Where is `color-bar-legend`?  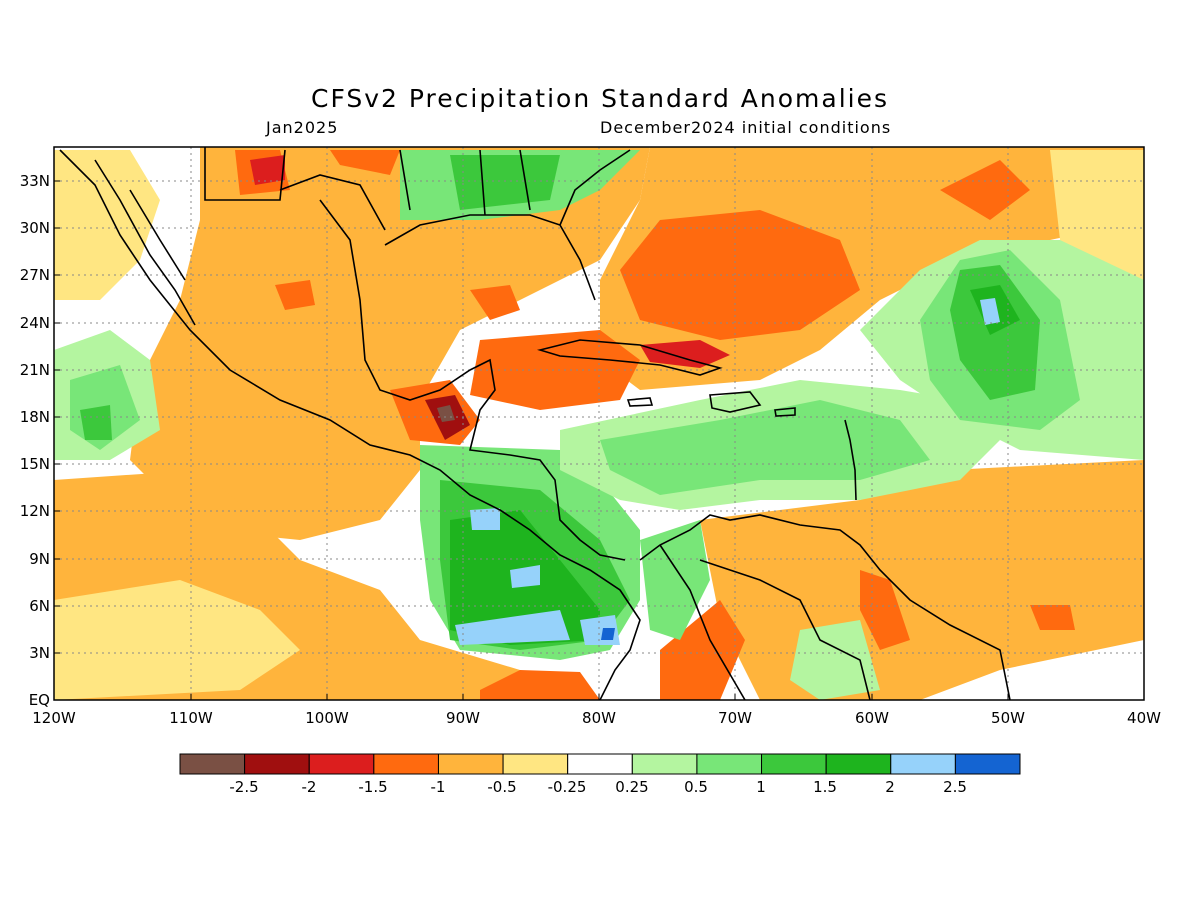
color-bar-legend is located at coordinates (600, 764).